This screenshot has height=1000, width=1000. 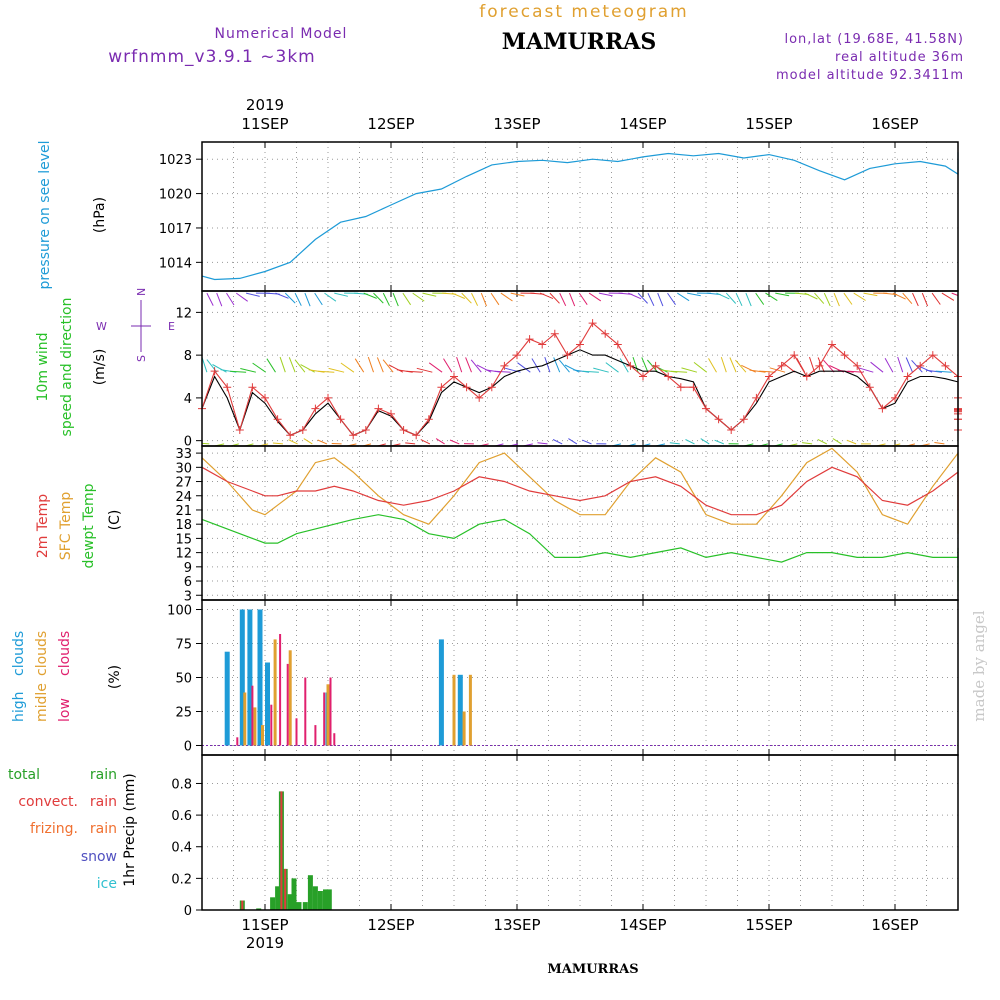 I want to click on wind-ytick-label: 0, so click(x=188, y=442).